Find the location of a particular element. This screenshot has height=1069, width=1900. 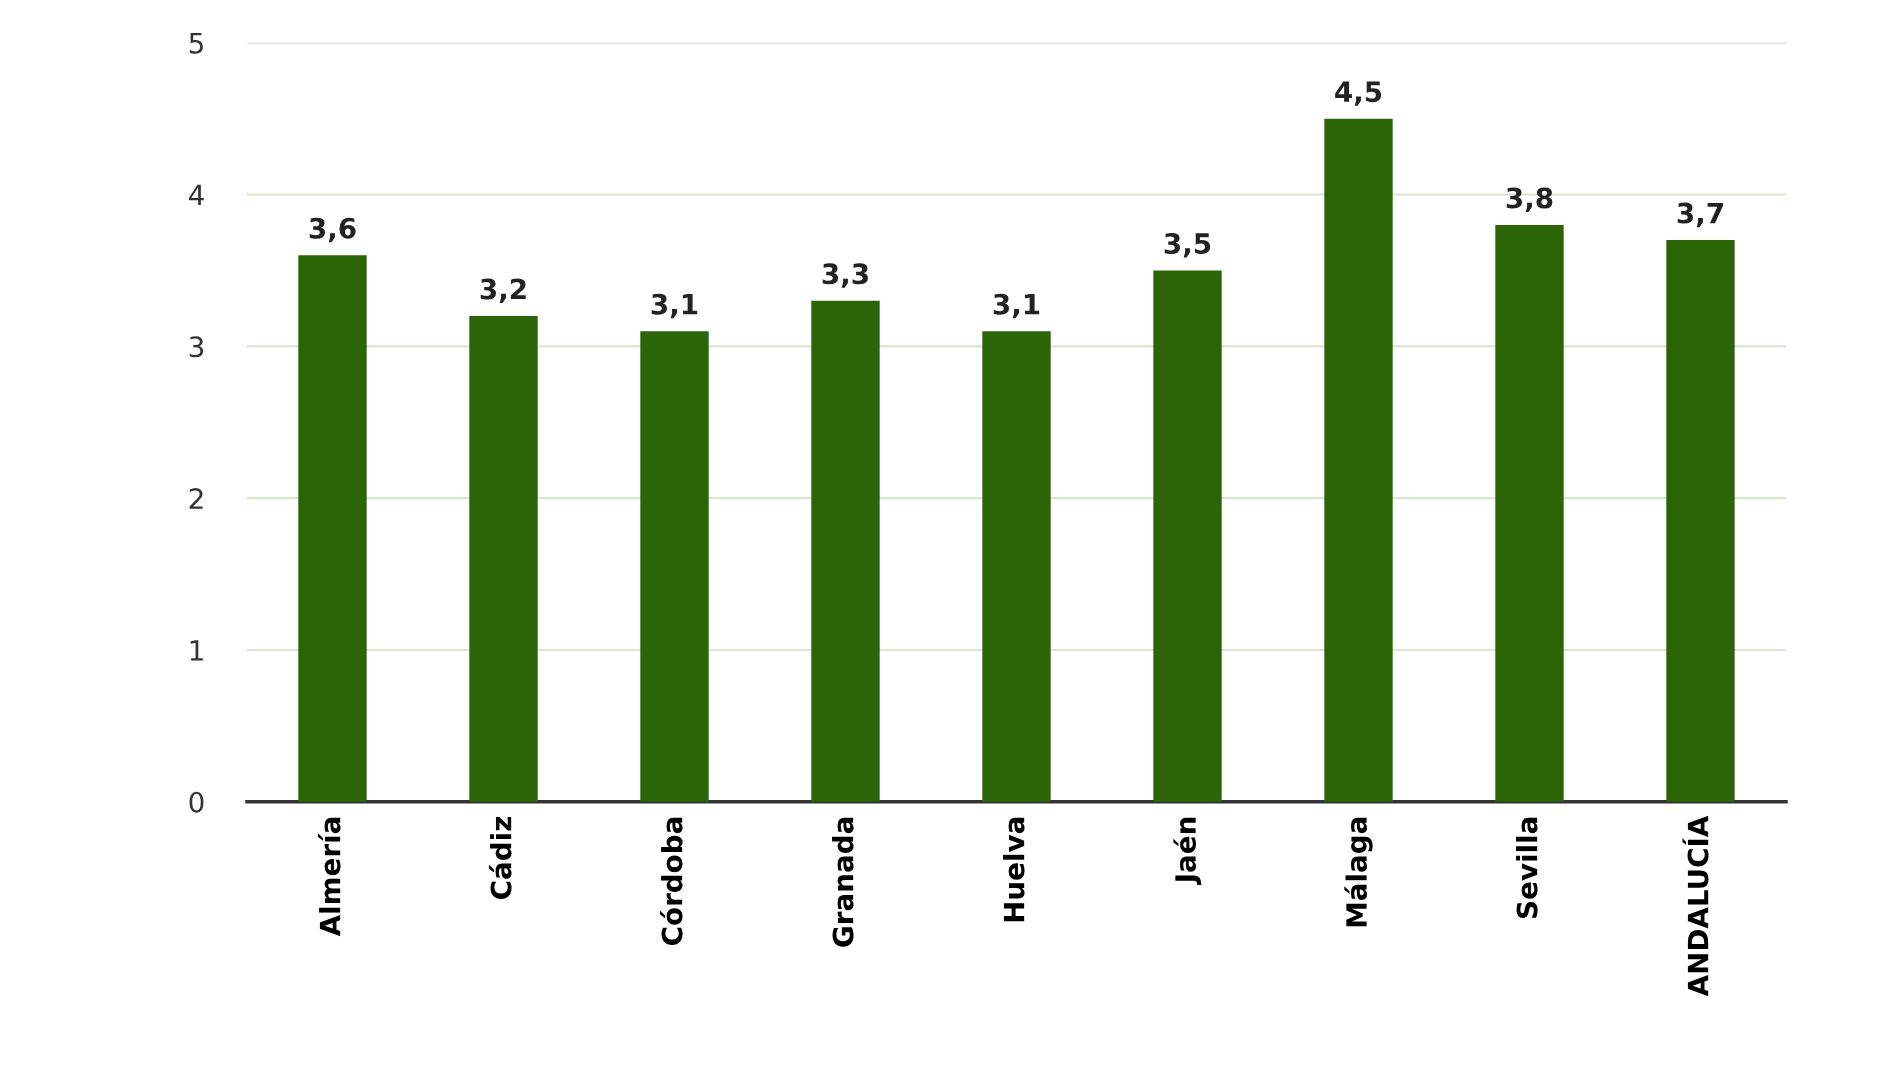

x-tick-label: ANDALUCÍA is located at coordinates (1695, 906).